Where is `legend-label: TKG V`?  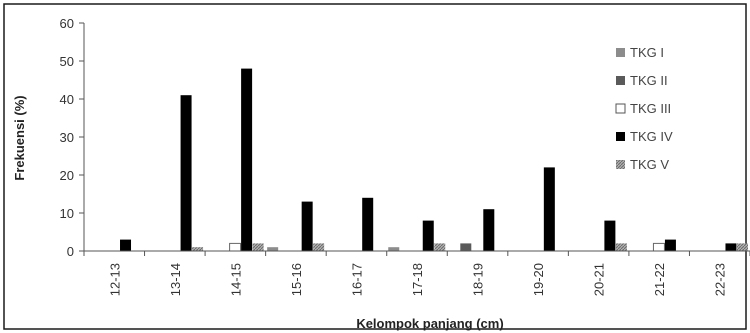 legend-label: TKG V is located at coordinates (649, 164).